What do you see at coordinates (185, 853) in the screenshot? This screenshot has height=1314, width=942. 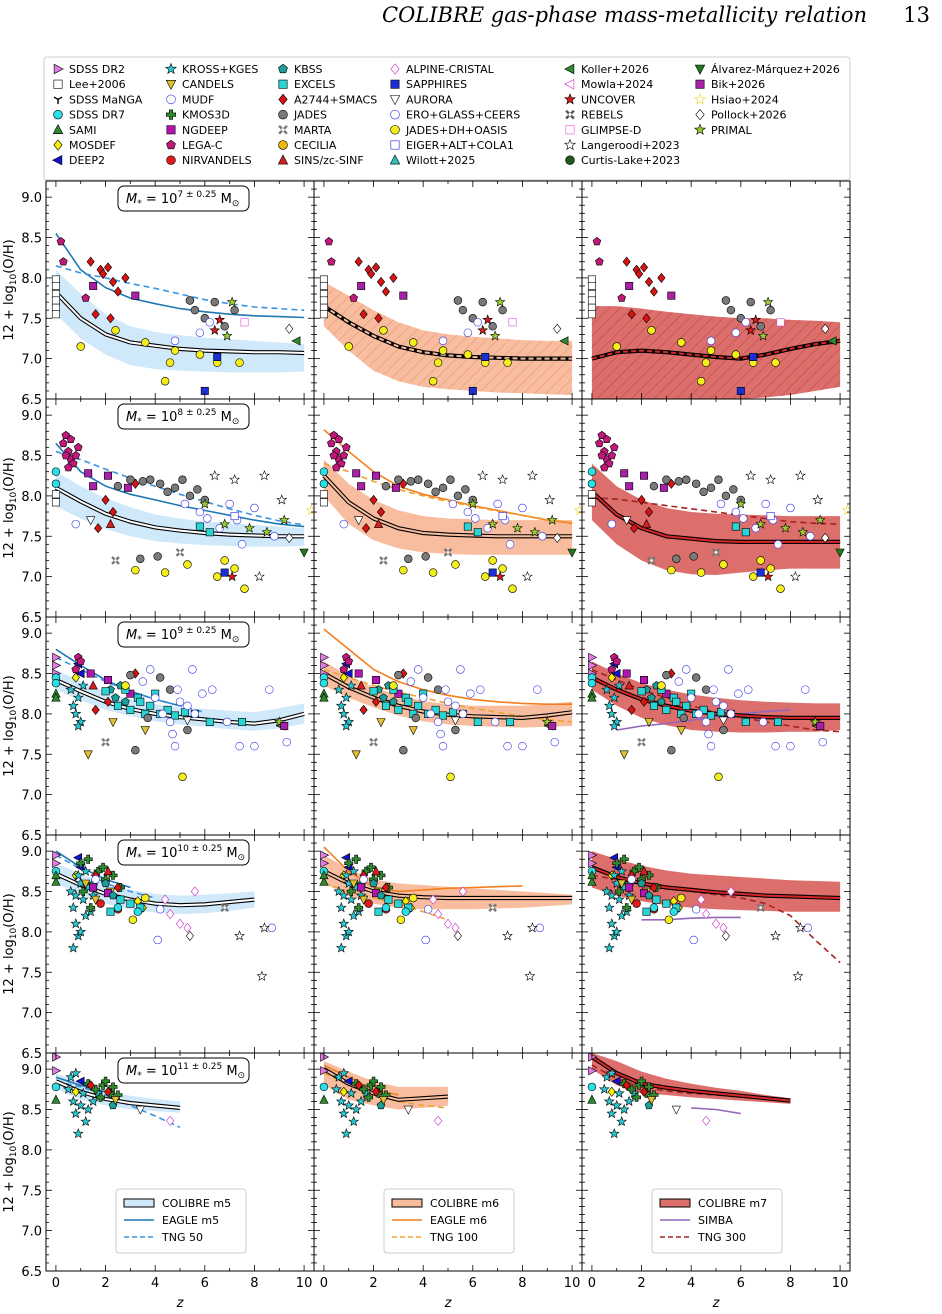 I see `mass-bin-label: M* = 1010 ± 0.25 M⊙` at bounding box center [185, 853].